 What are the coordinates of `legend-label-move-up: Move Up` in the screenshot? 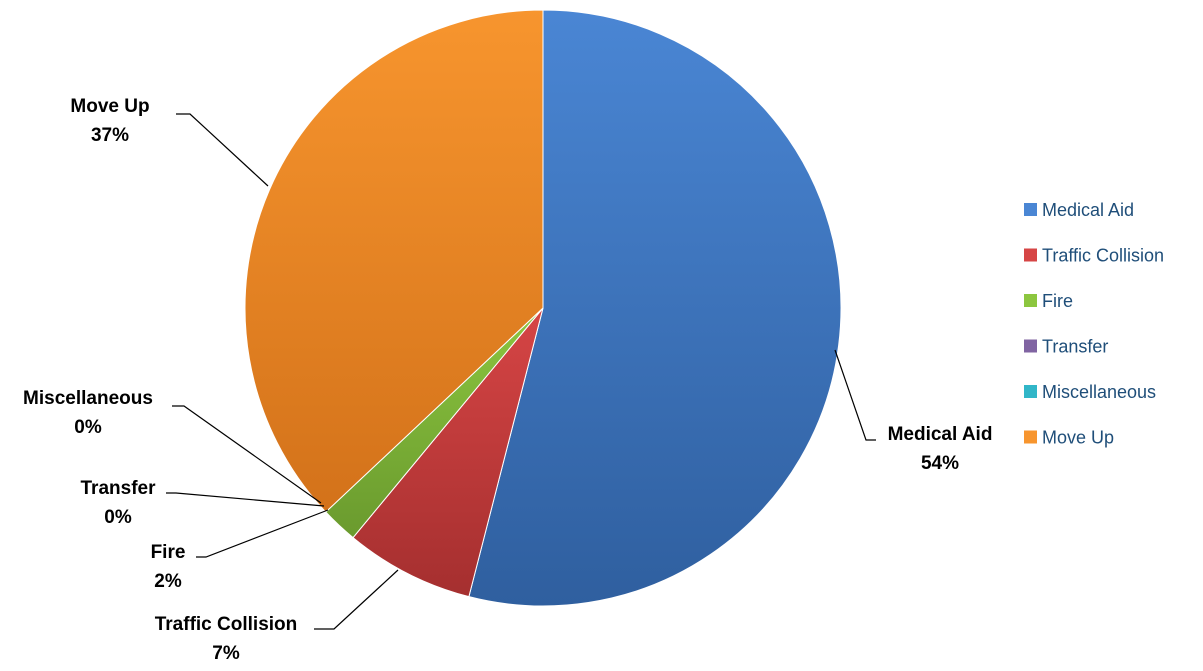 It's located at (1078, 438).